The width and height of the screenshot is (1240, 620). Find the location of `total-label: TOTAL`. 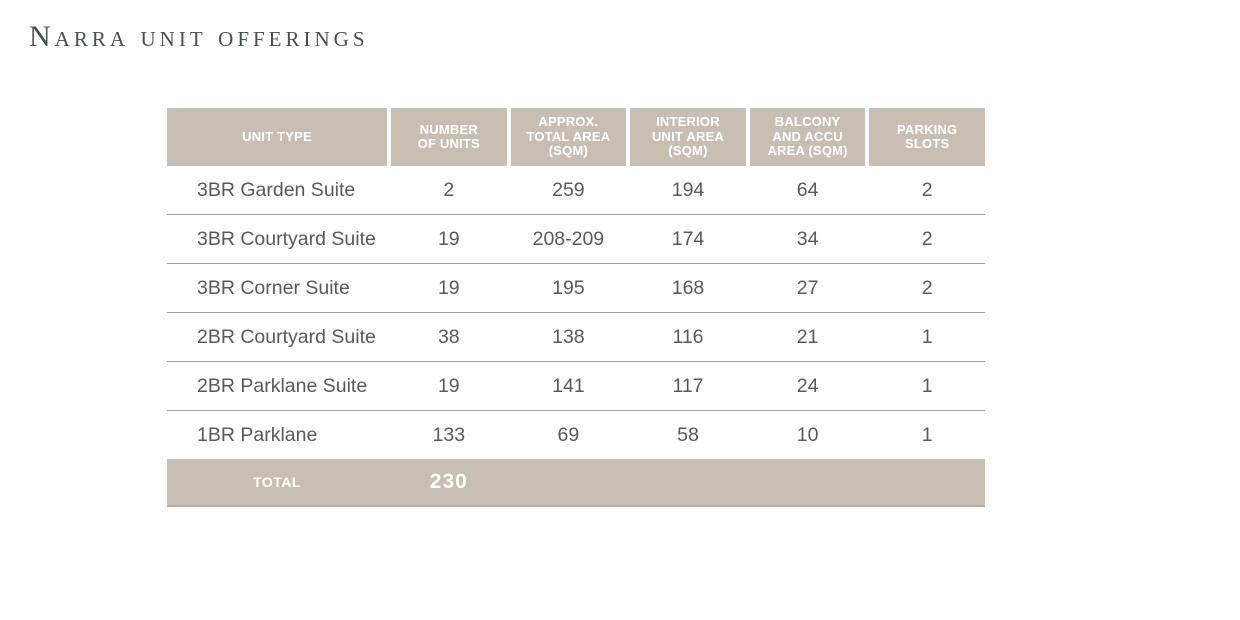

total-label: TOTAL is located at coordinates (277, 482).